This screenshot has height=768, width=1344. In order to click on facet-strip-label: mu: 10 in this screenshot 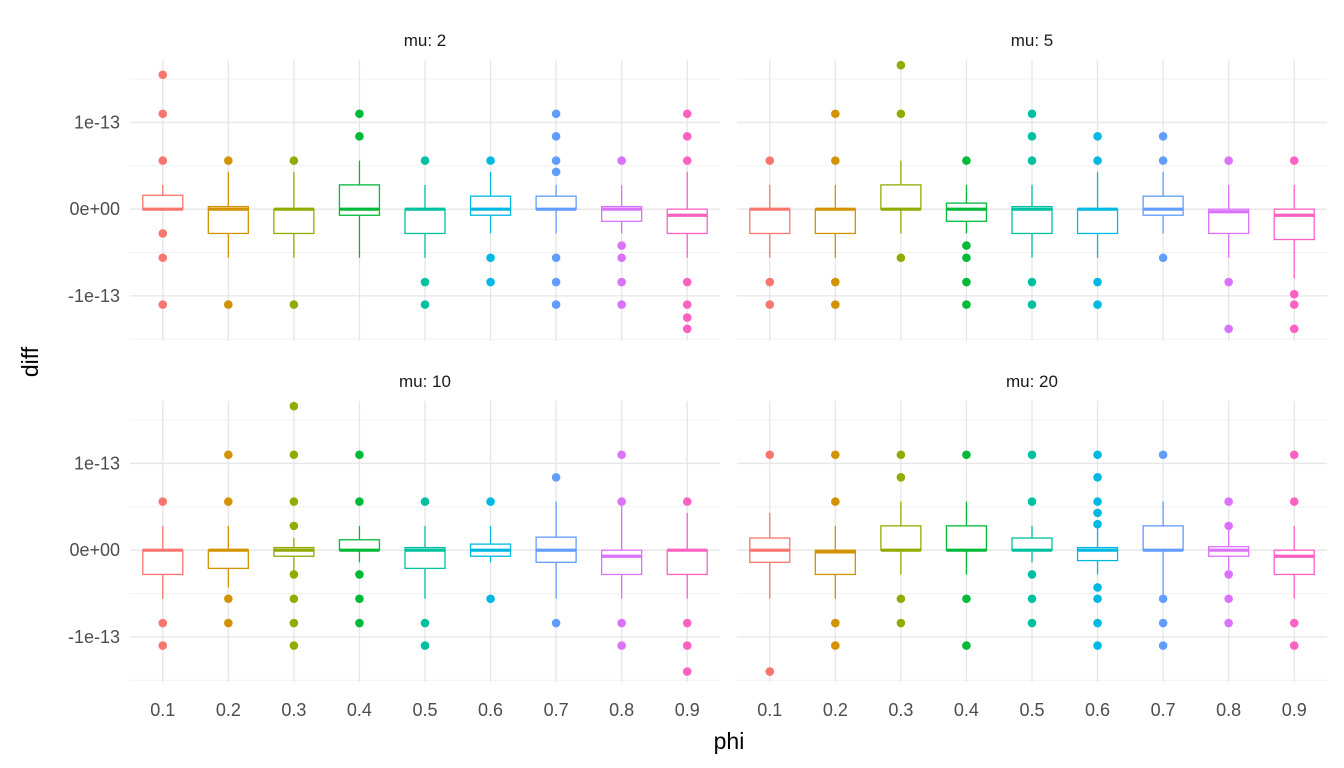, I will do `click(425, 381)`.